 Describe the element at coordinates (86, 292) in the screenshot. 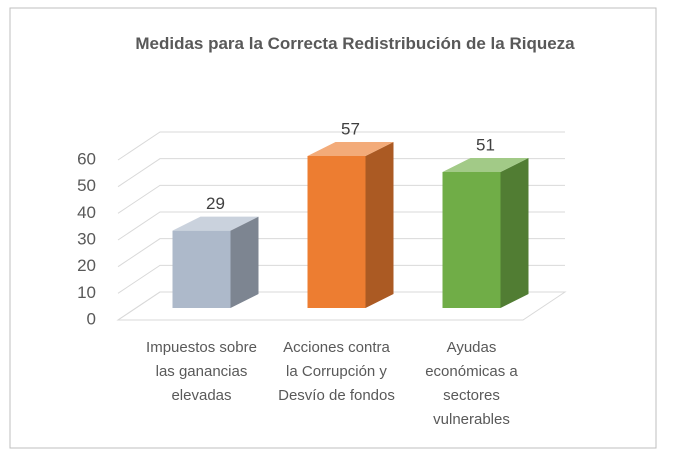

I see `y-tick-label: 10` at that location.